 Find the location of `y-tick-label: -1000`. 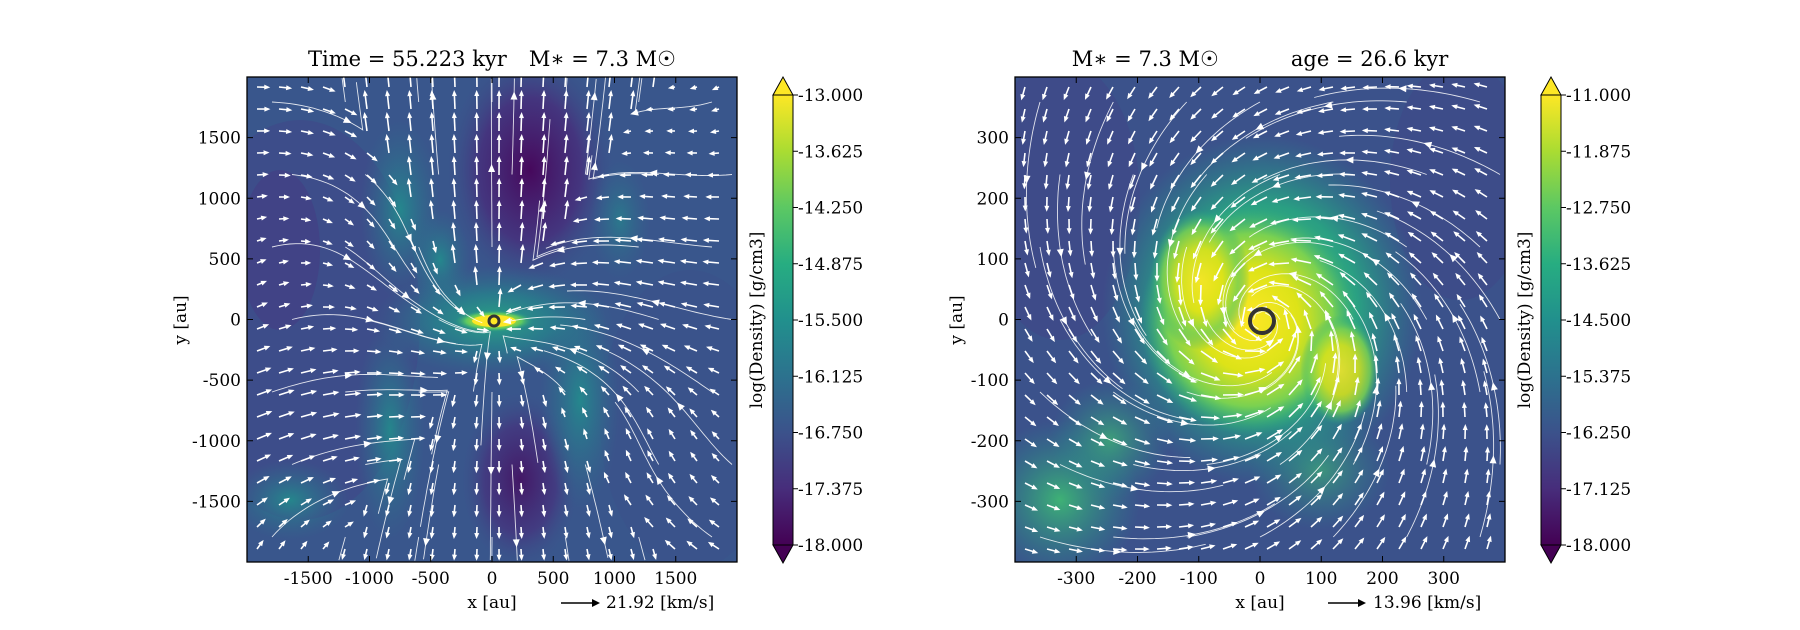

y-tick-label: -1000 is located at coordinates (216, 442).